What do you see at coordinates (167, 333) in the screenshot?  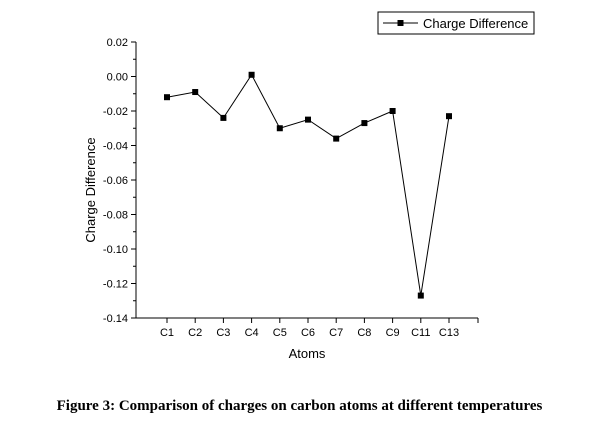 I see `x-tick-label: C1` at bounding box center [167, 333].